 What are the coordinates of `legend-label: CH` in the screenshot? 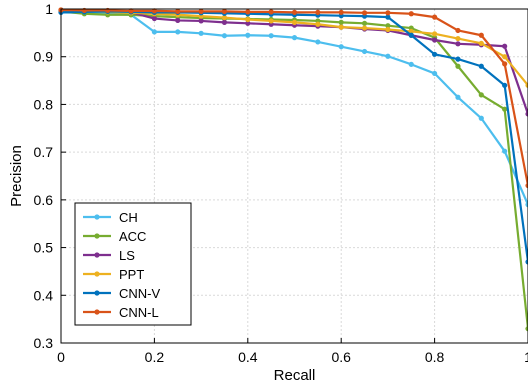 It's located at (128, 217).